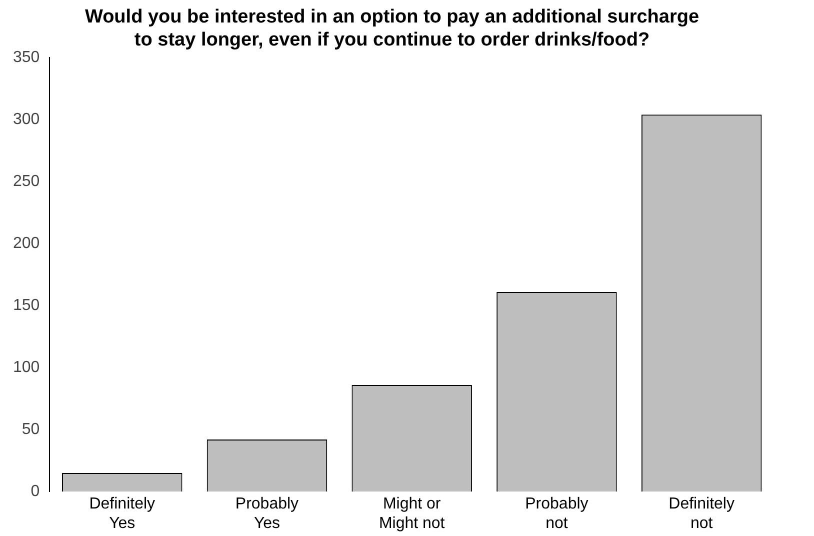 The image size is (814, 536). I want to click on y-tick-label: 300, so click(26, 119).